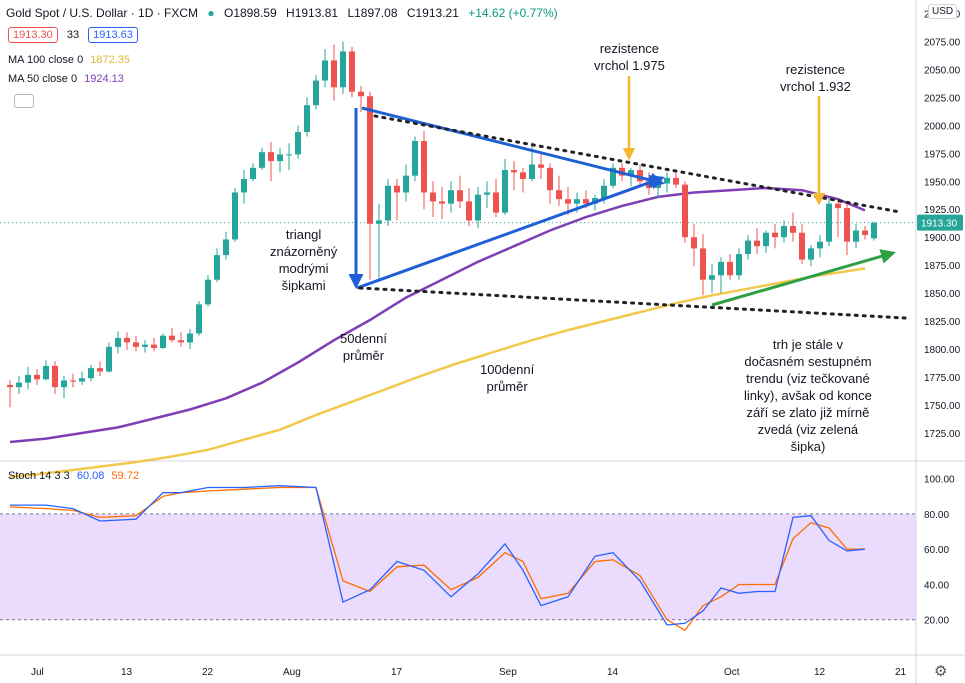  What do you see at coordinates (939, 480) in the screenshot?
I see `stoch-y-tick-label: 100.00` at bounding box center [939, 480].